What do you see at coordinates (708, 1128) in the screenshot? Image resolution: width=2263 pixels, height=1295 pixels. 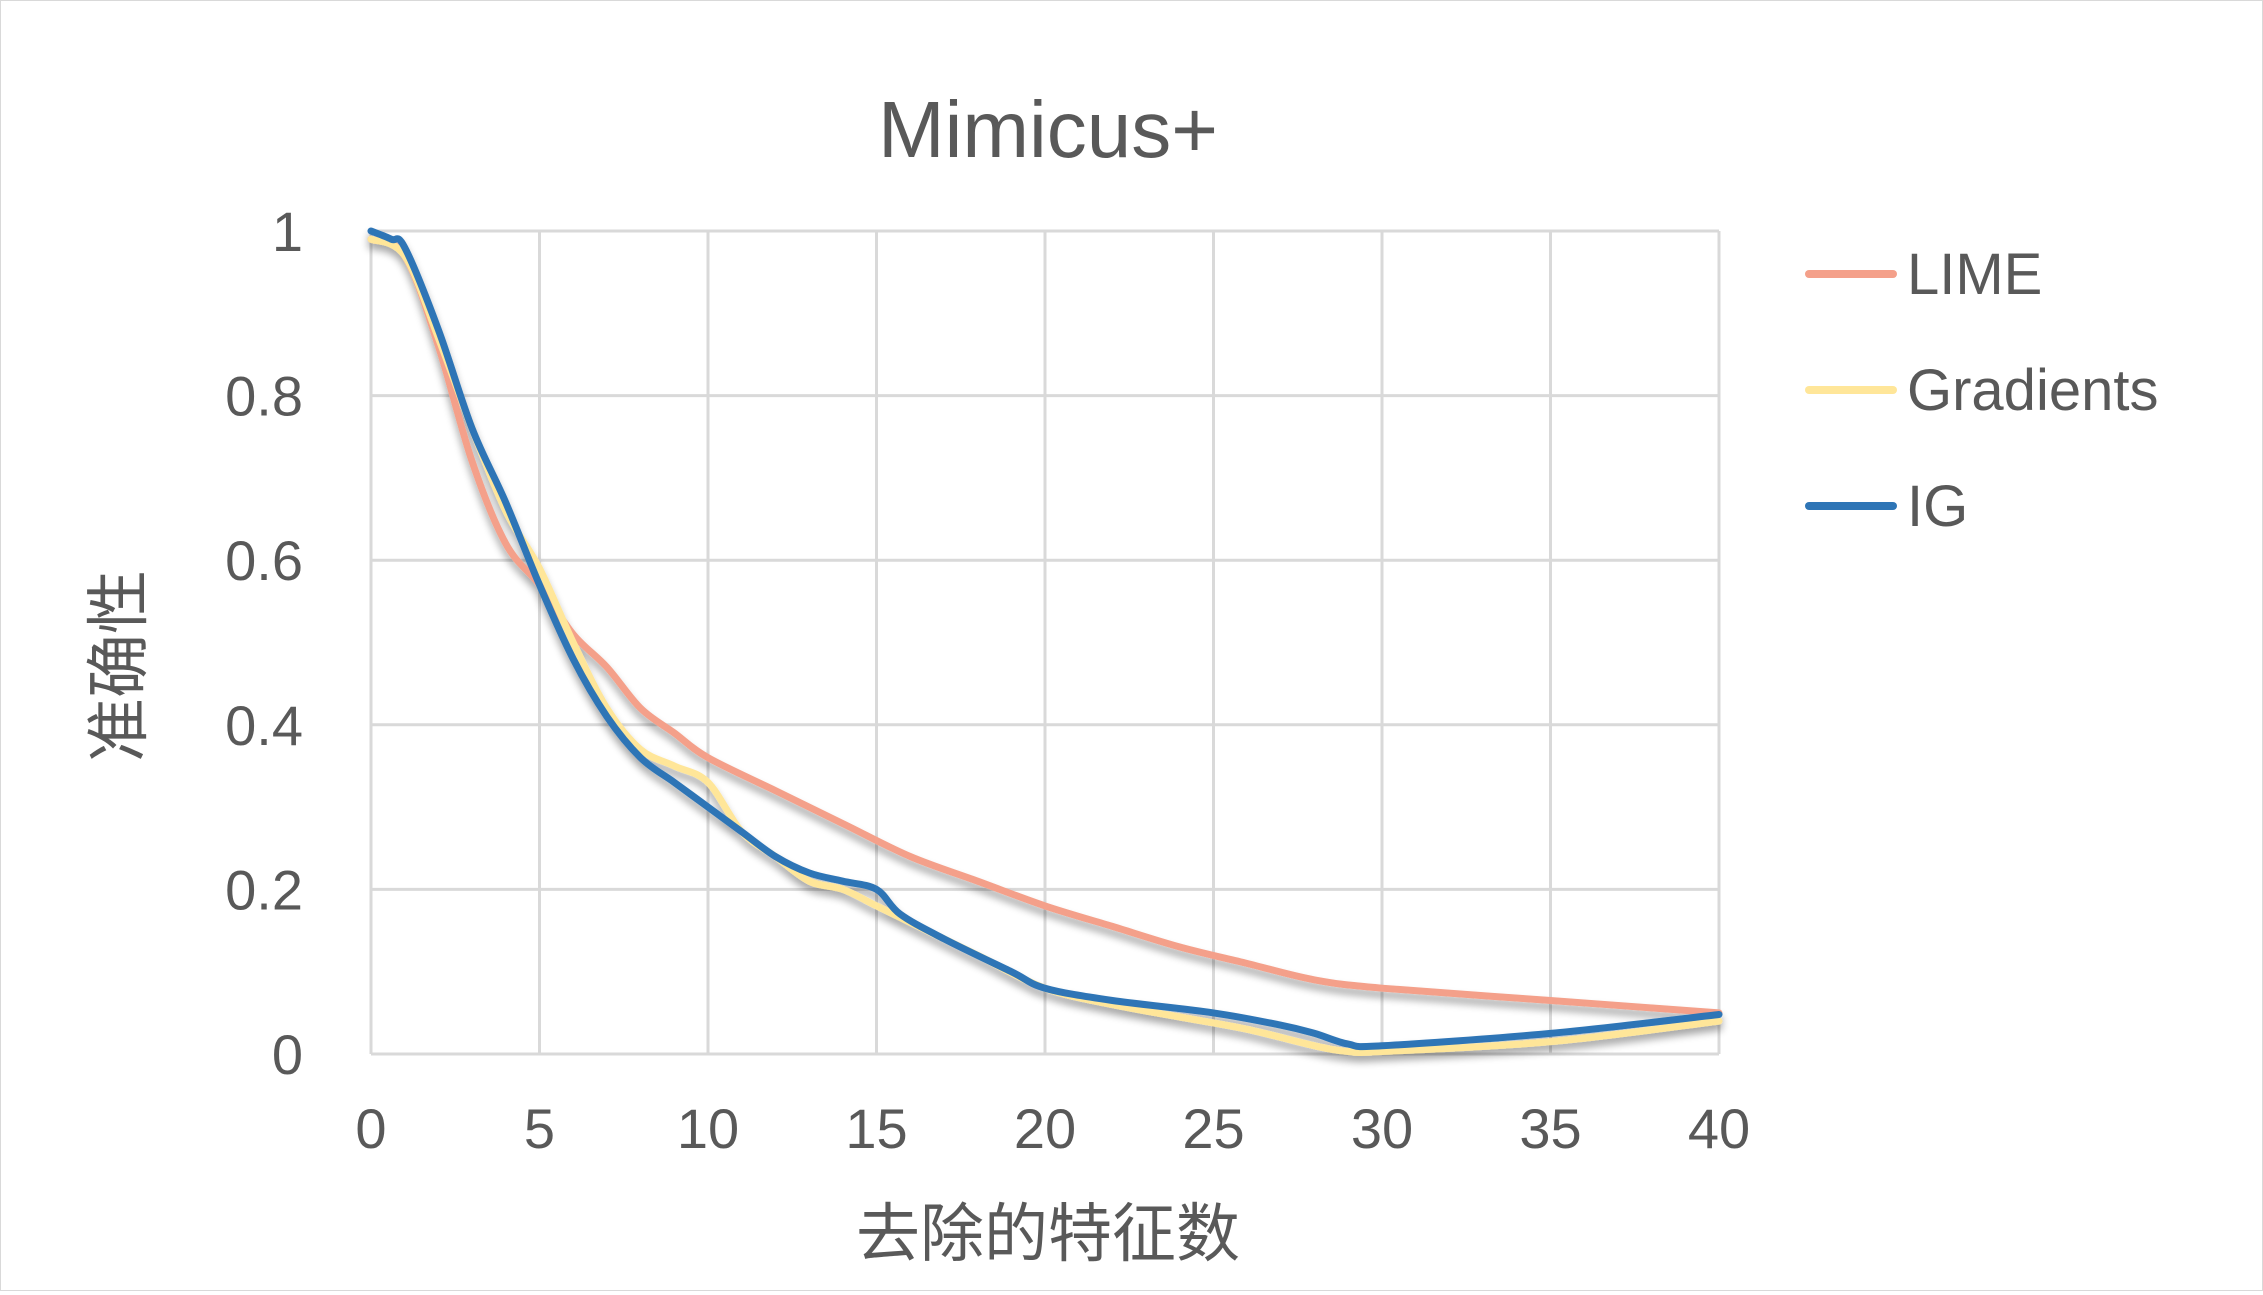 I see `x-tick-label: 10` at bounding box center [708, 1128].